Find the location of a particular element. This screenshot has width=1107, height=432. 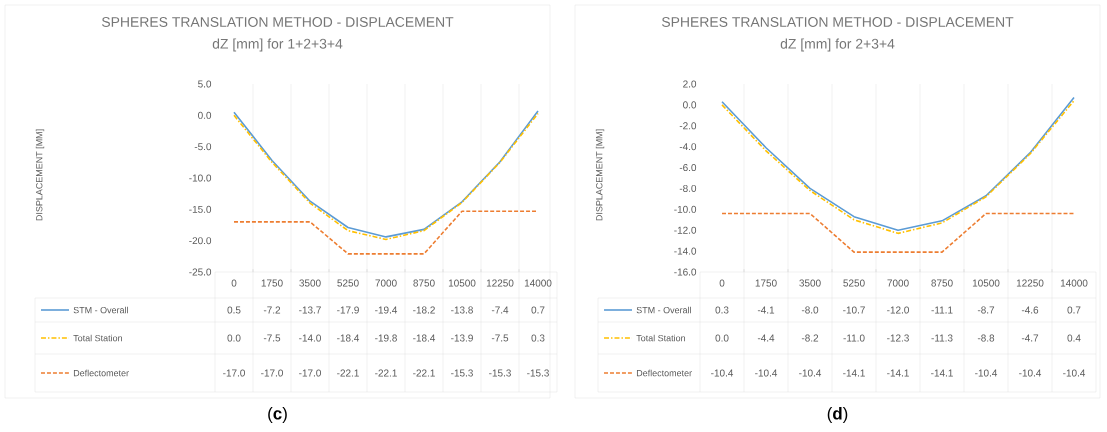

y-tick-label: -2.0 is located at coordinates (688, 126).